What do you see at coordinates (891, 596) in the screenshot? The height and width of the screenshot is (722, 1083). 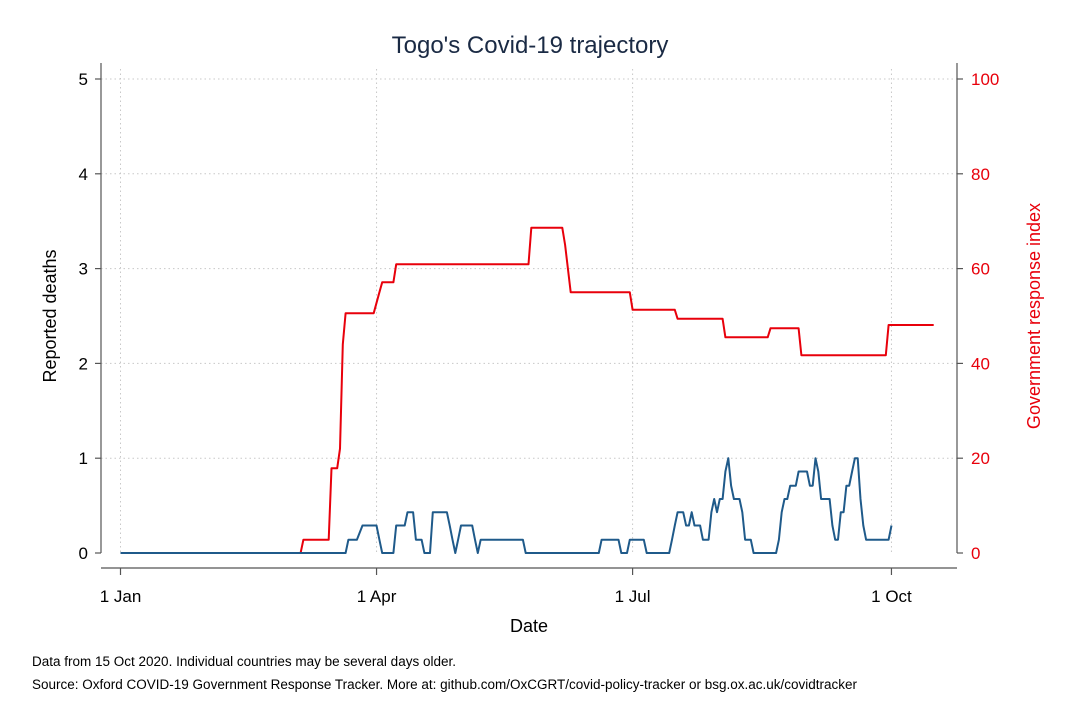 I see `x-tick-label: 1 Oct` at bounding box center [891, 596].